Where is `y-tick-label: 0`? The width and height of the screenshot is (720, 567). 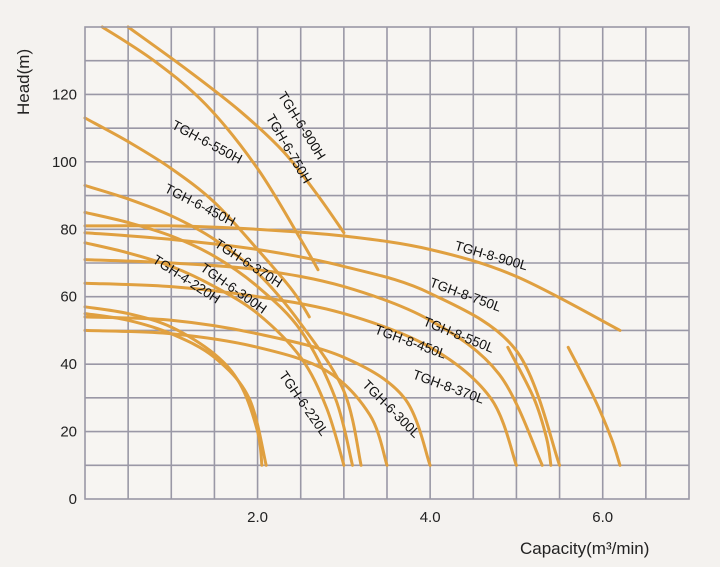 y-tick-label: 0 is located at coordinates (73, 499).